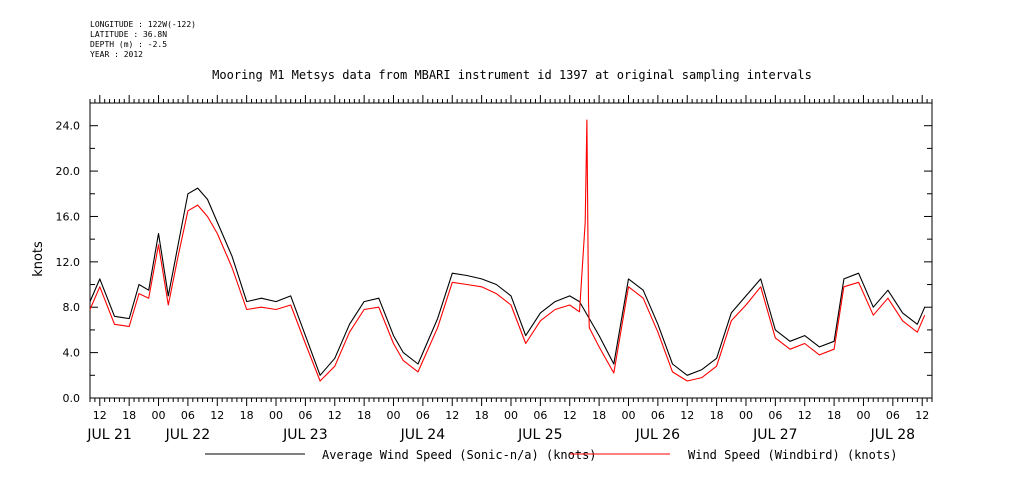 The width and height of the screenshot is (1009, 504). Describe the element at coordinates (187, 435) in the screenshot. I see `x-day-label: JUL 22` at that location.